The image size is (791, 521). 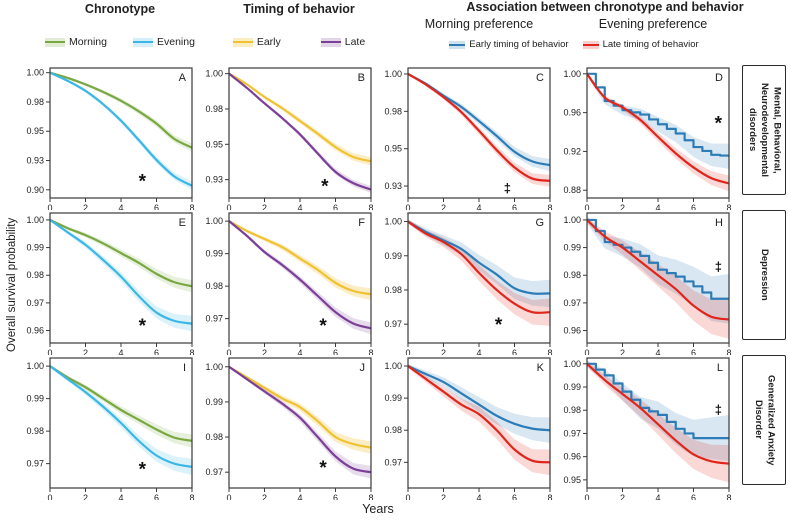 I want to click on evening-line-icon, so click(x=142, y=41).